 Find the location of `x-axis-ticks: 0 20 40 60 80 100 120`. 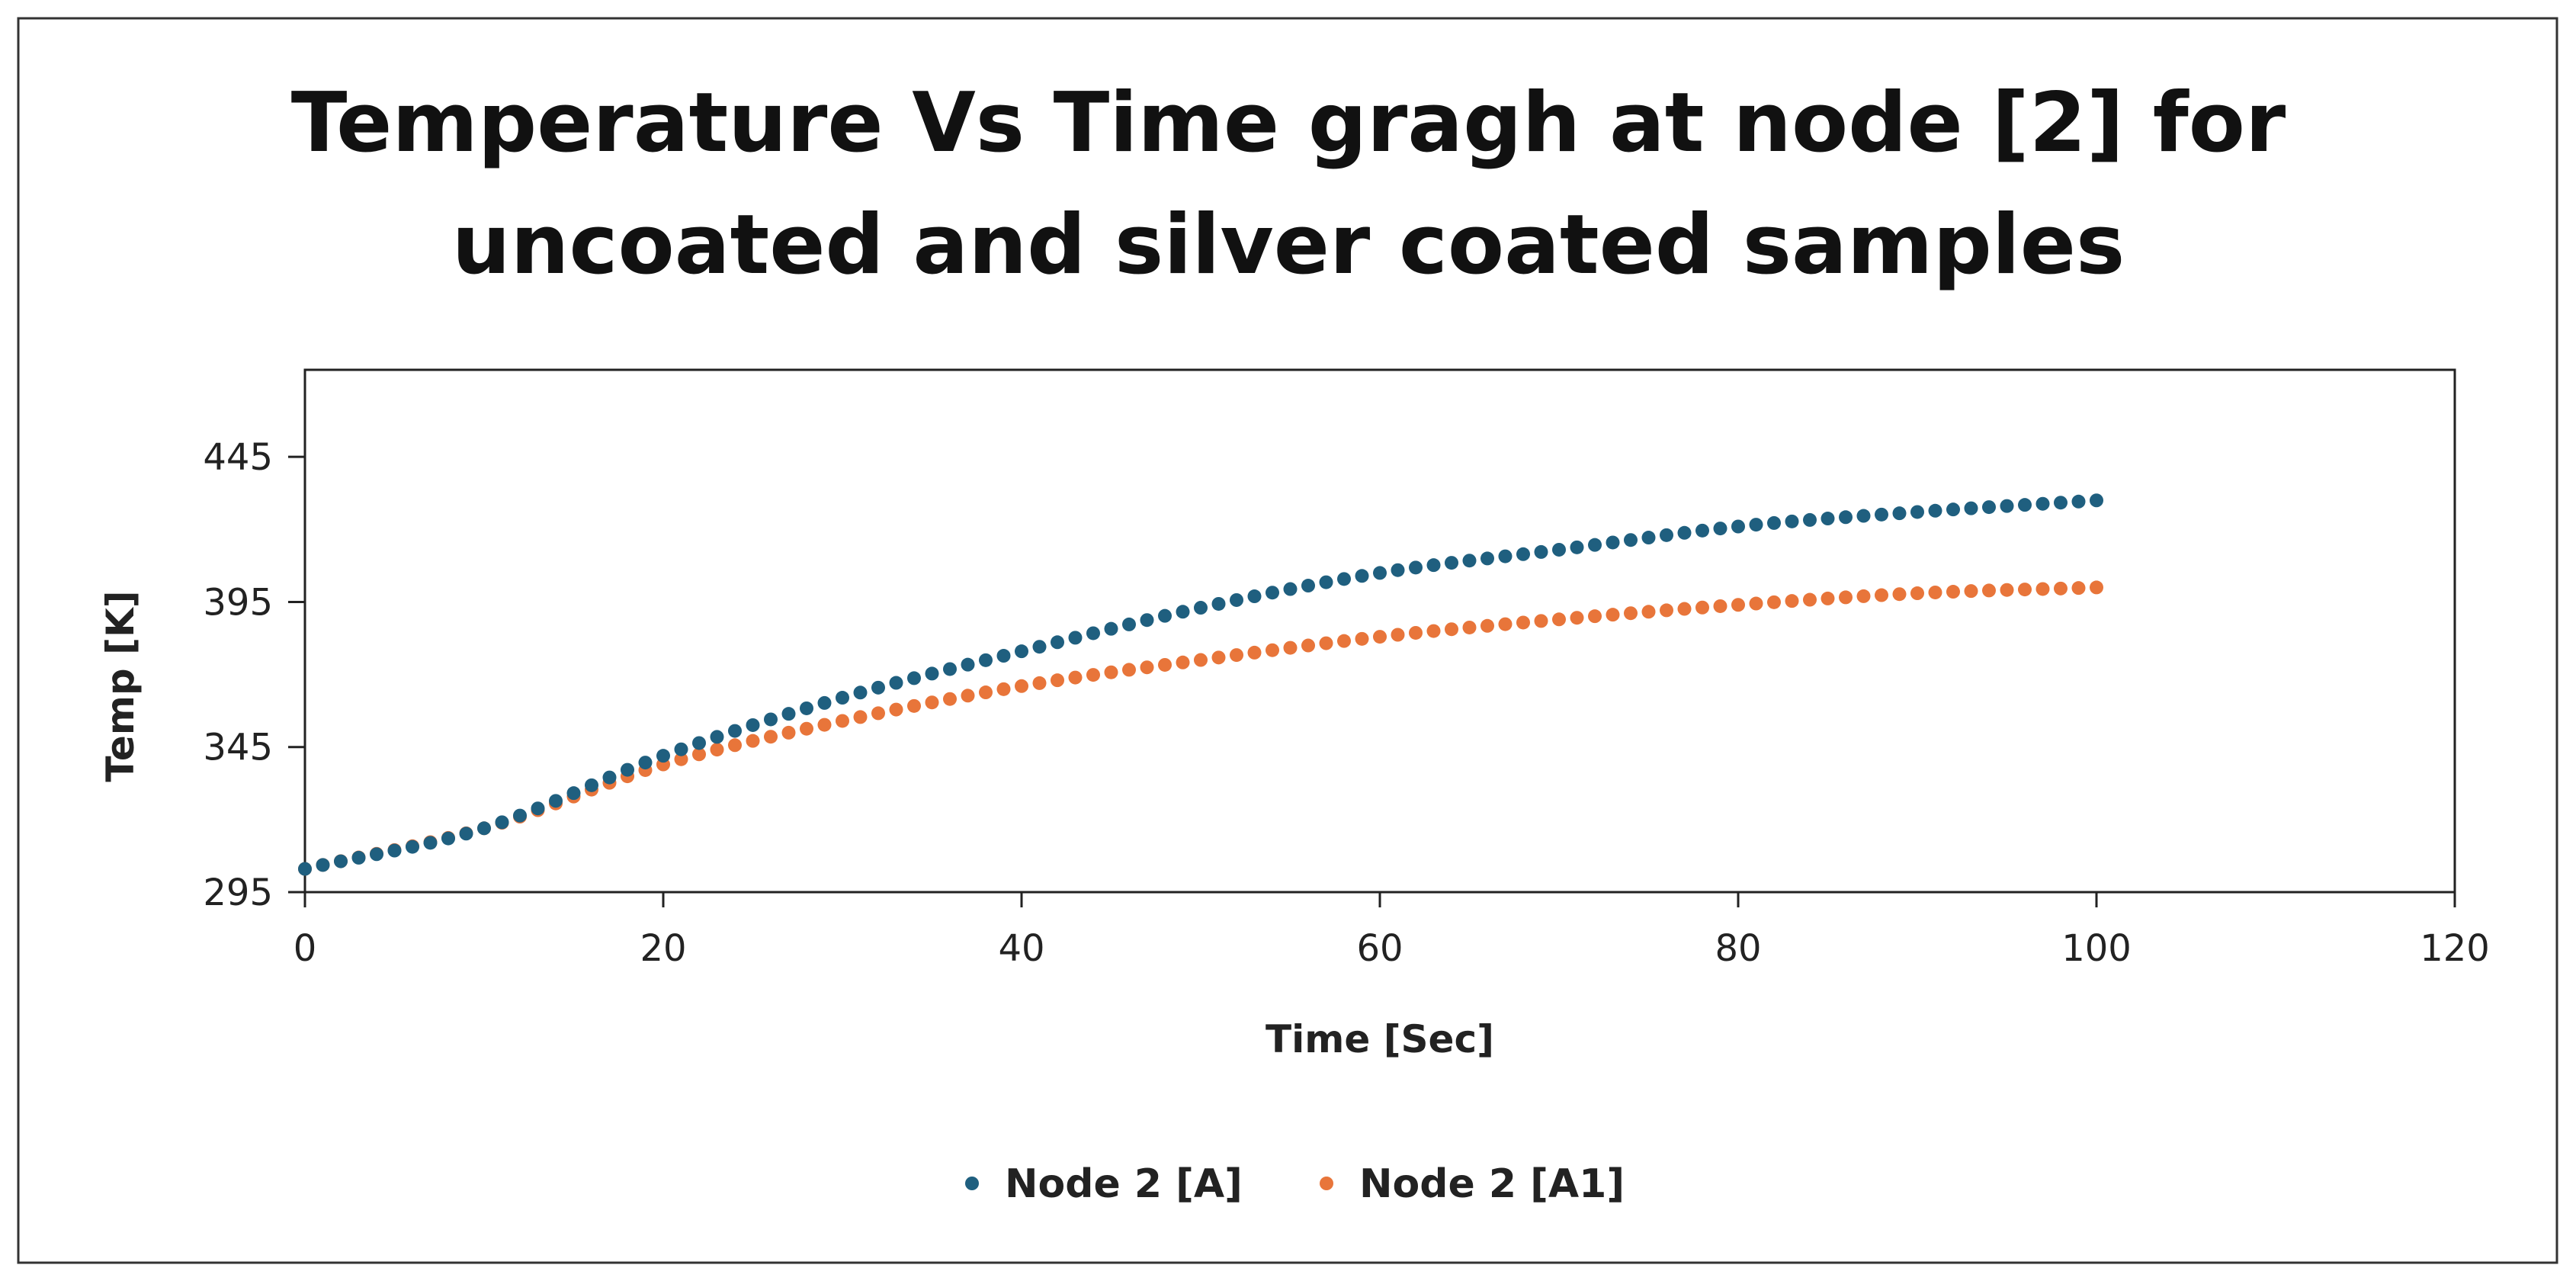

x-axis-ticks: 0 20 40 60 80 100 120 is located at coordinates (1392, 931).